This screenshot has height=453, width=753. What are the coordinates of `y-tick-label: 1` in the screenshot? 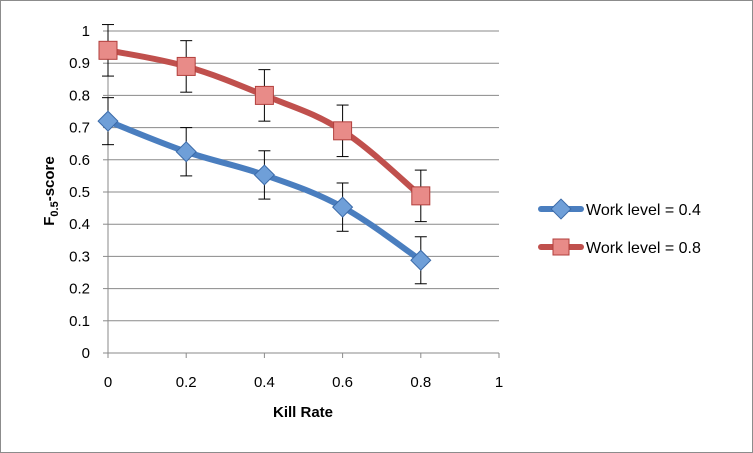 It's located at (86, 31).